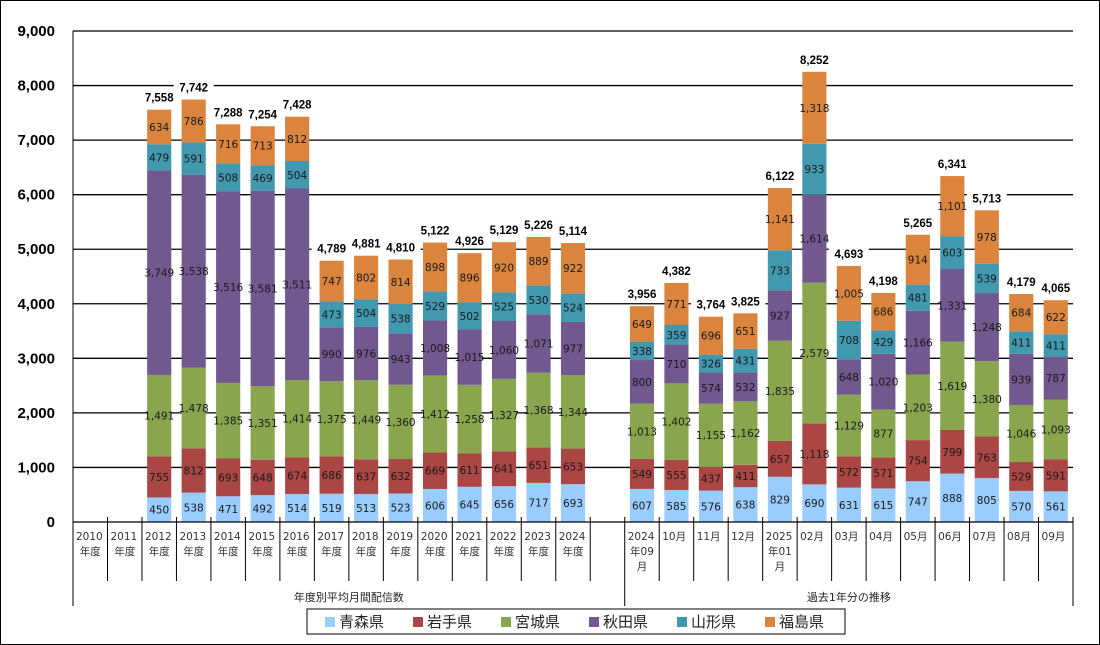 The image size is (1100, 645). I want to click on segment-value-label: 591, so click(194, 160).